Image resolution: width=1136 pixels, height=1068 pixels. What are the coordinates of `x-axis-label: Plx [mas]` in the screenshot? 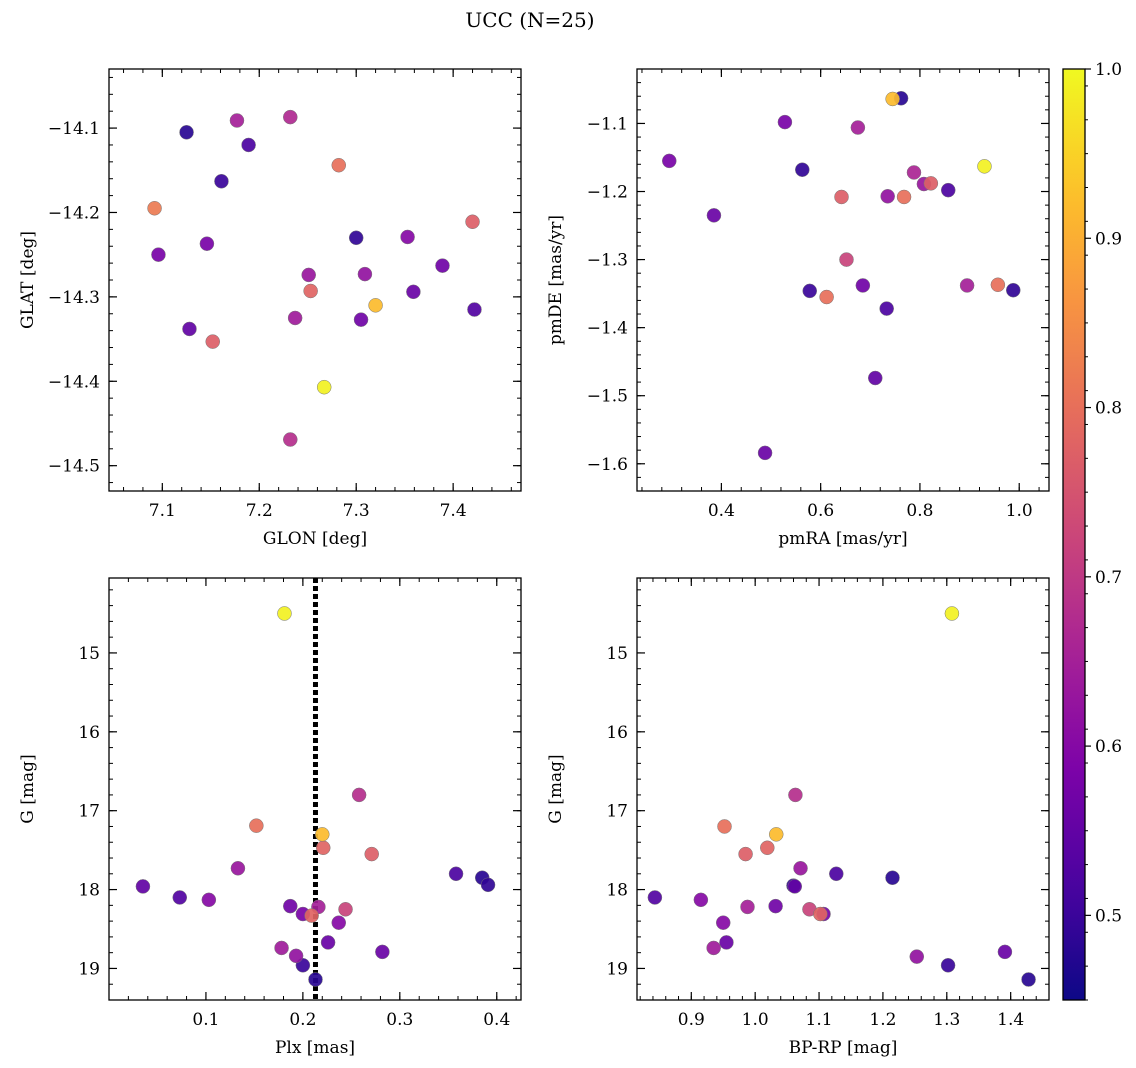 It's located at (315, 1048).